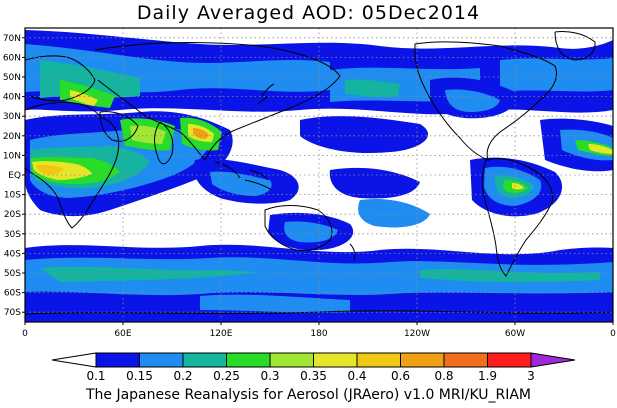  Describe the element at coordinates (182, 376) in the screenshot. I see `colorbar-label: 0.2` at that location.